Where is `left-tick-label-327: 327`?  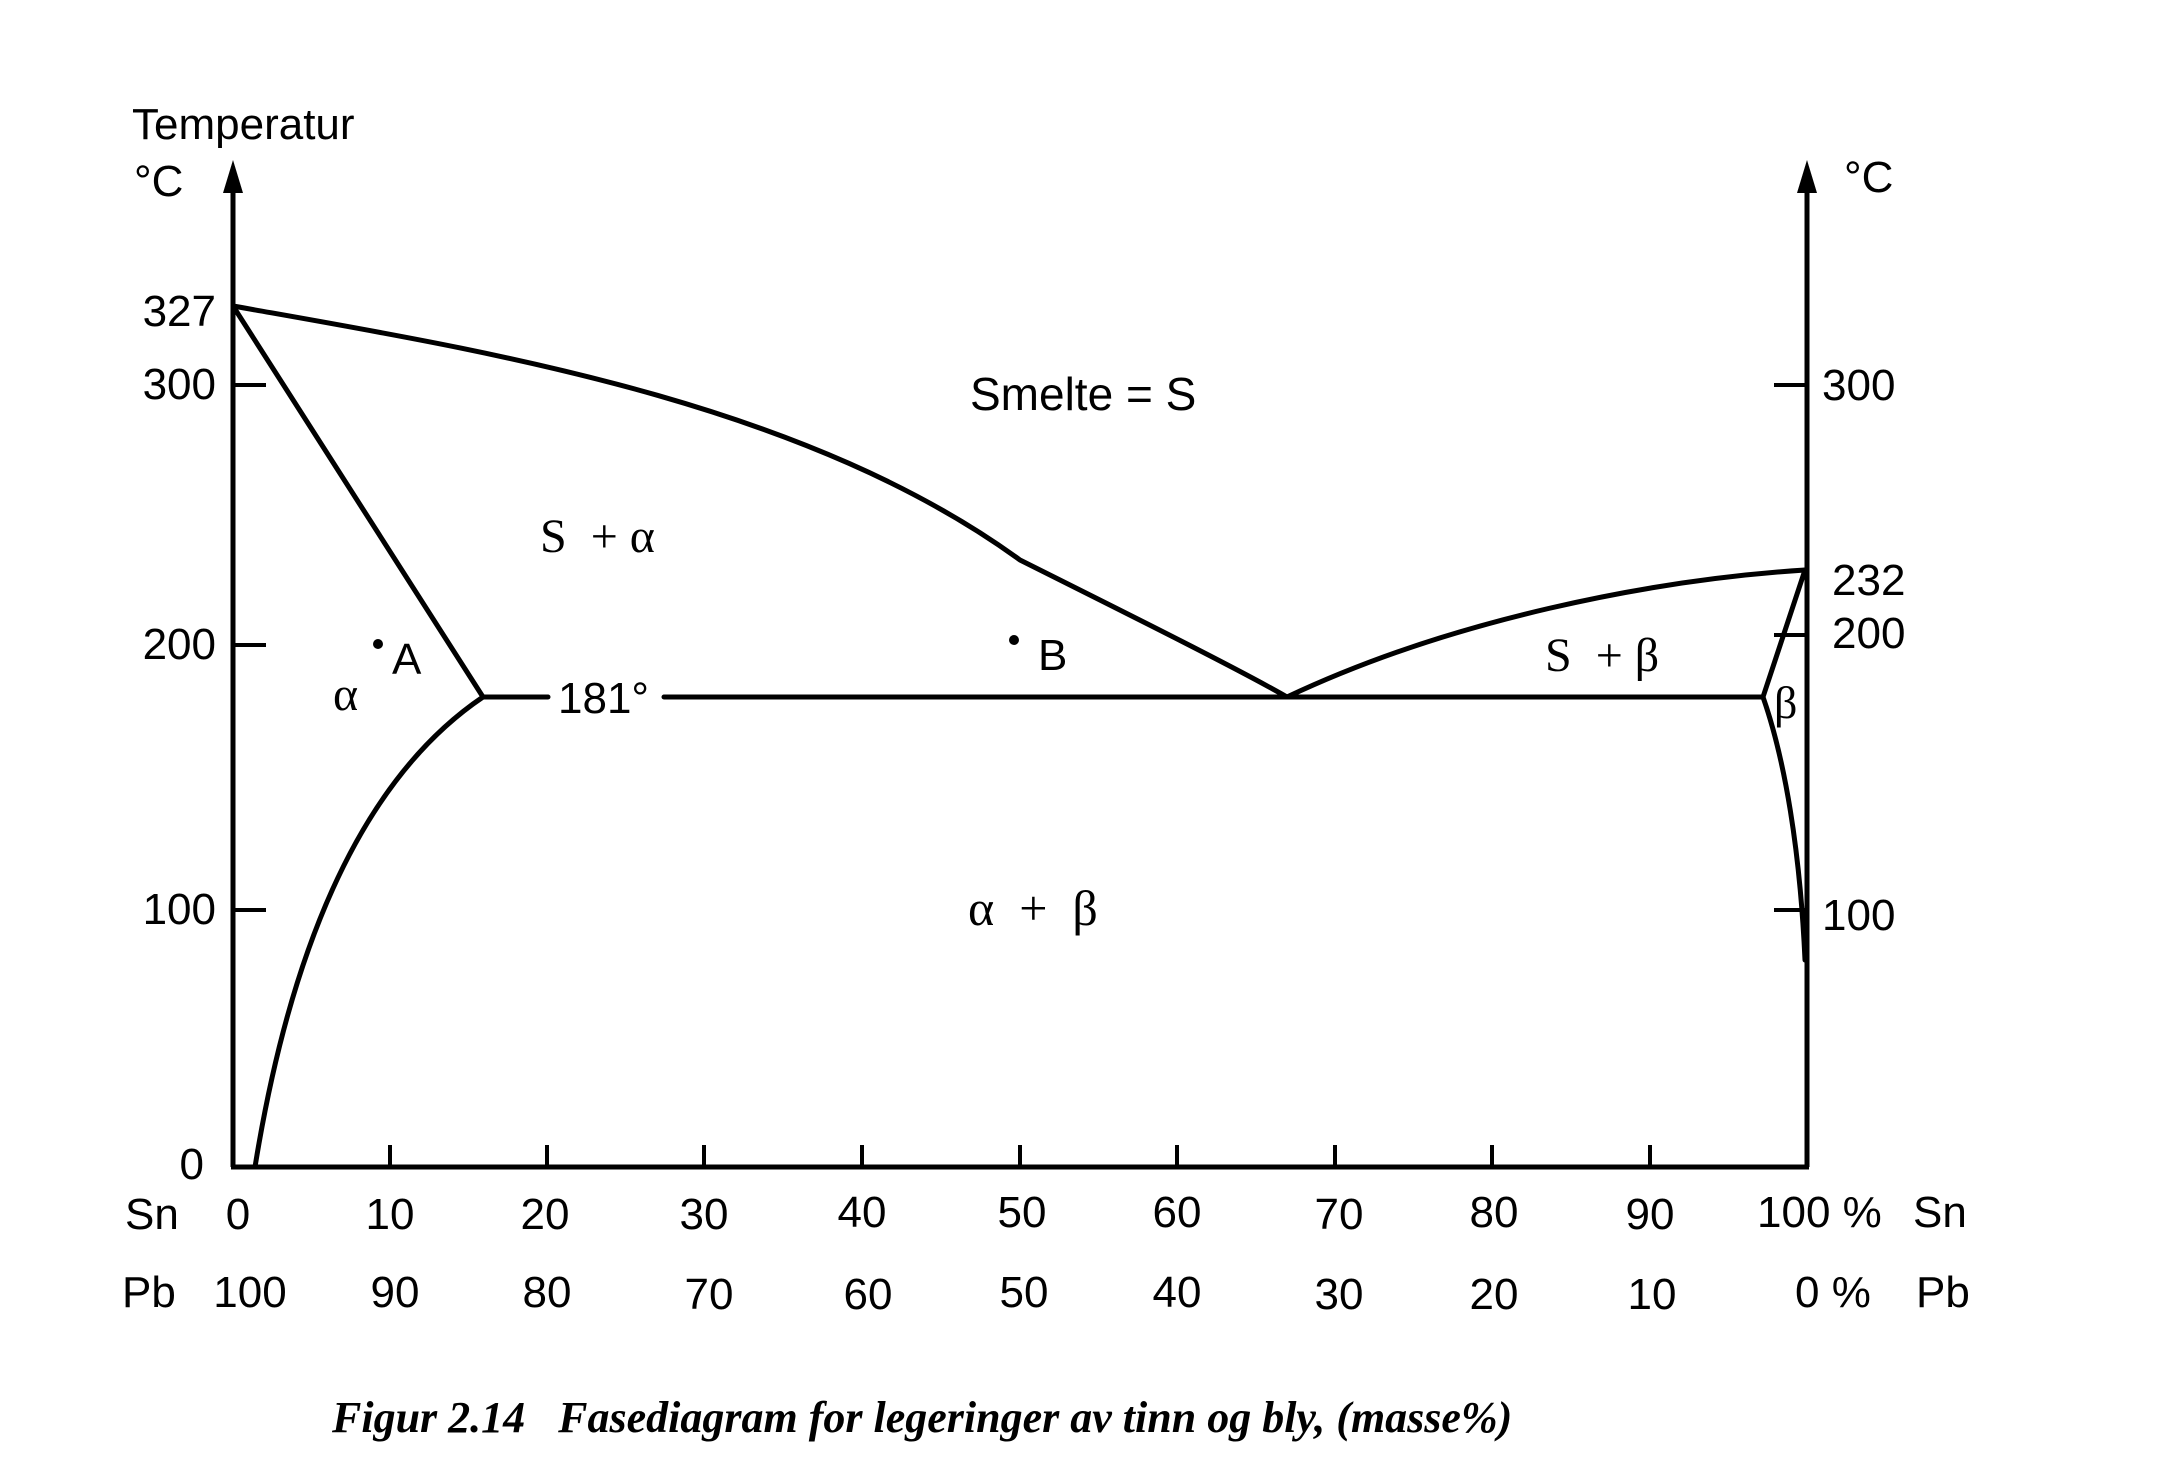 left-tick-label-327: 327 is located at coordinates (179, 311).